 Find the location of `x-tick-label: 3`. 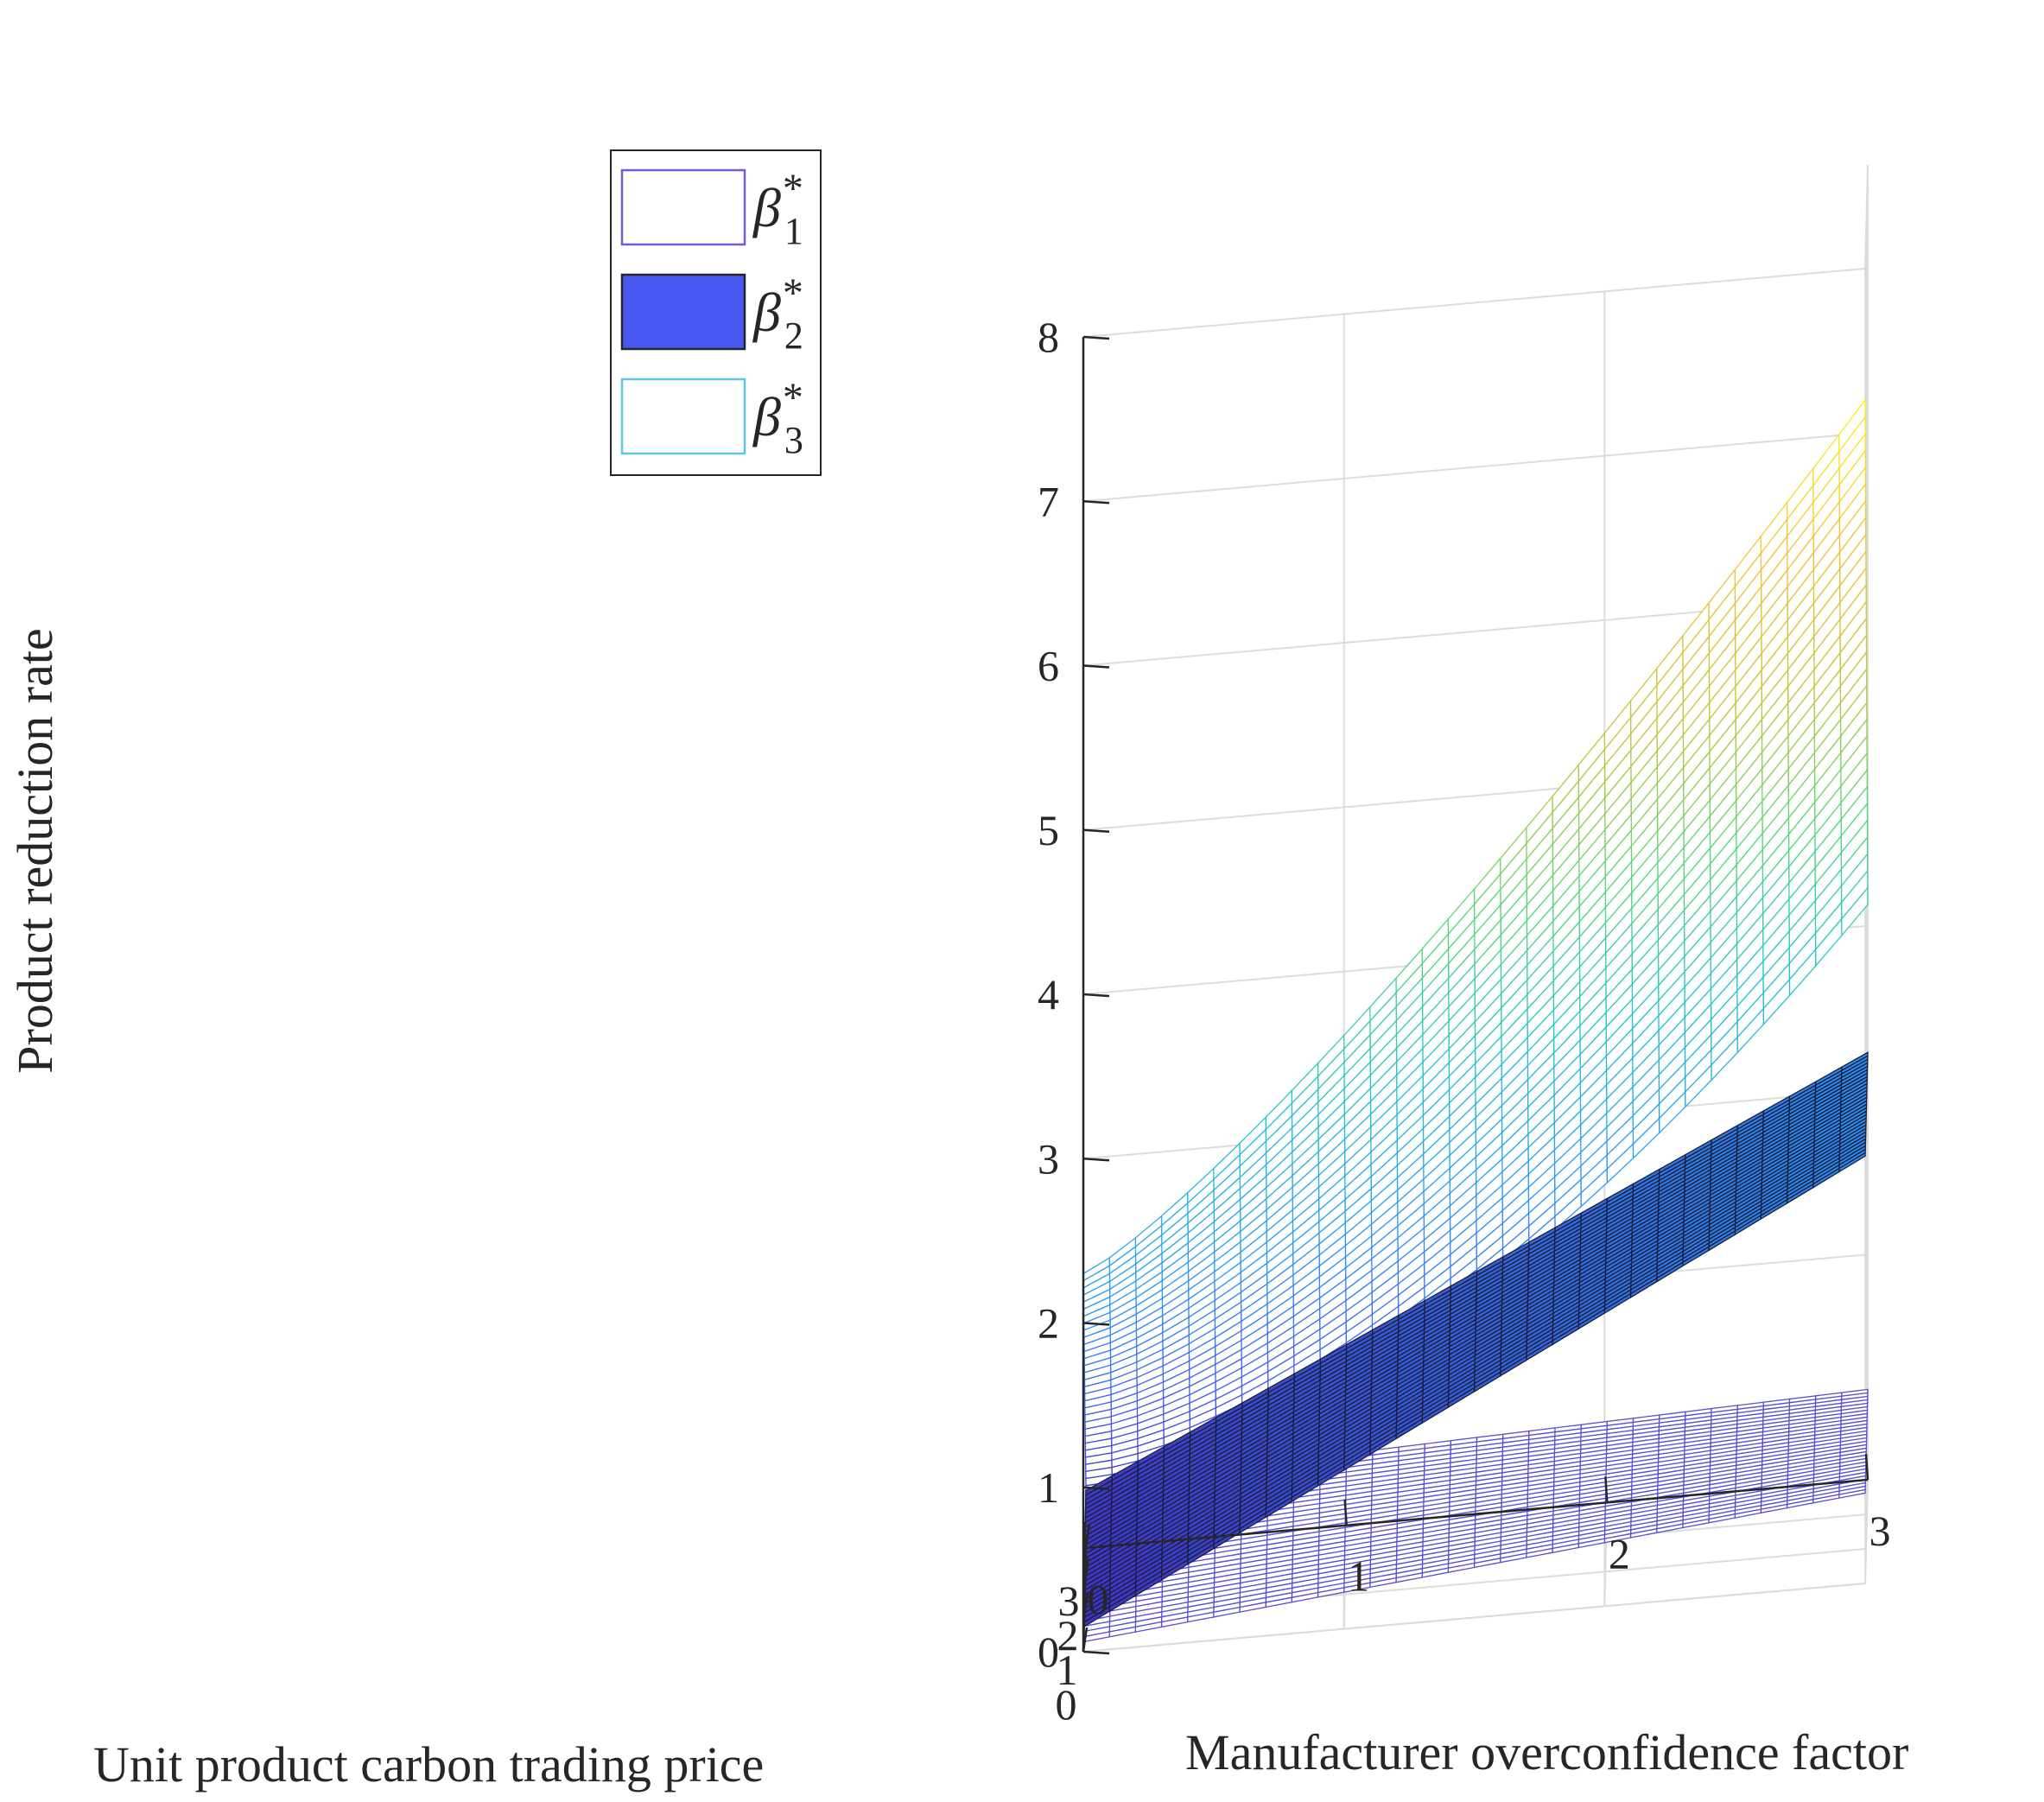

x-tick-label: 3 is located at coordinates (1069, 1601).